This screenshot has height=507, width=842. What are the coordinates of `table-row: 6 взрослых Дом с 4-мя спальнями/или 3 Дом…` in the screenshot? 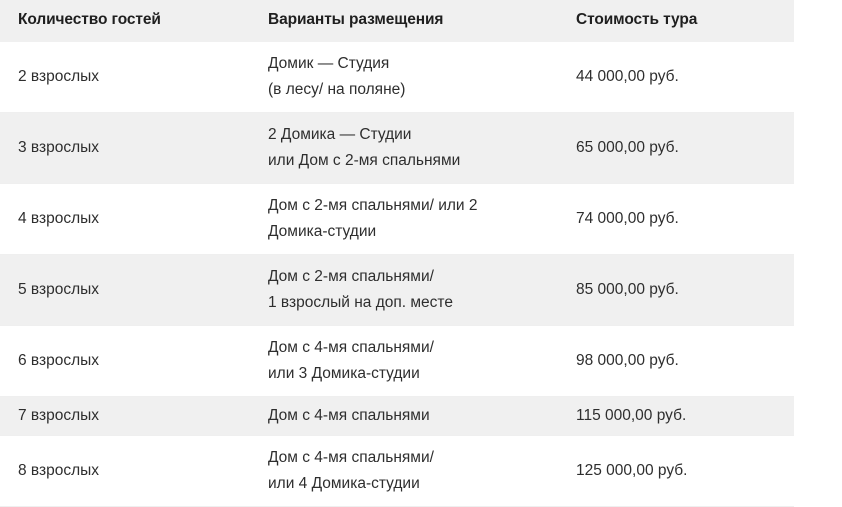 It's located at (397, 361).